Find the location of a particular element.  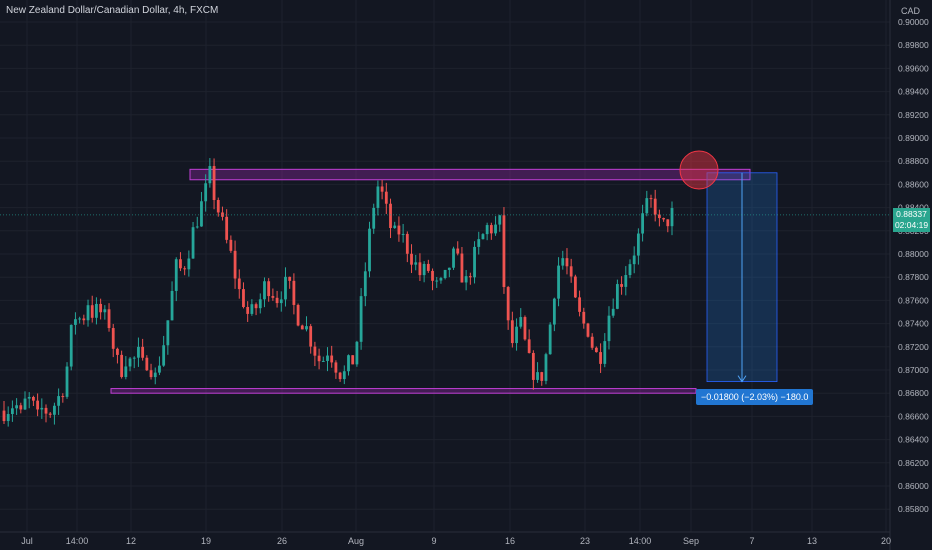

last-price-tag: 0.88337 02:04:19 is located at coordinates (911, 220).